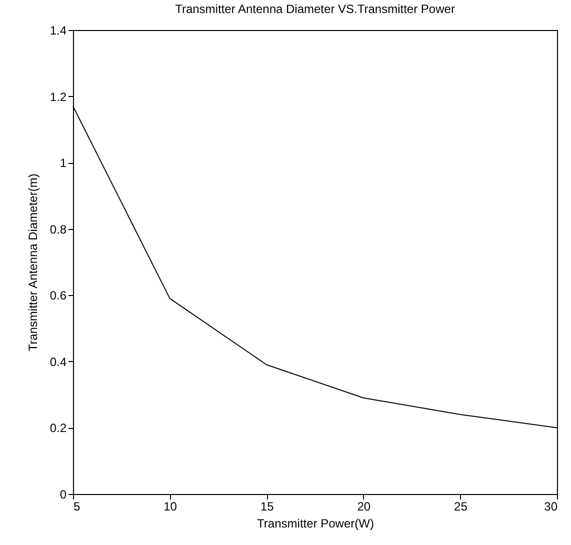 This screenshot has height=545, width=571. I want to click on y-tick-label: 1.2, so click(58, 97).